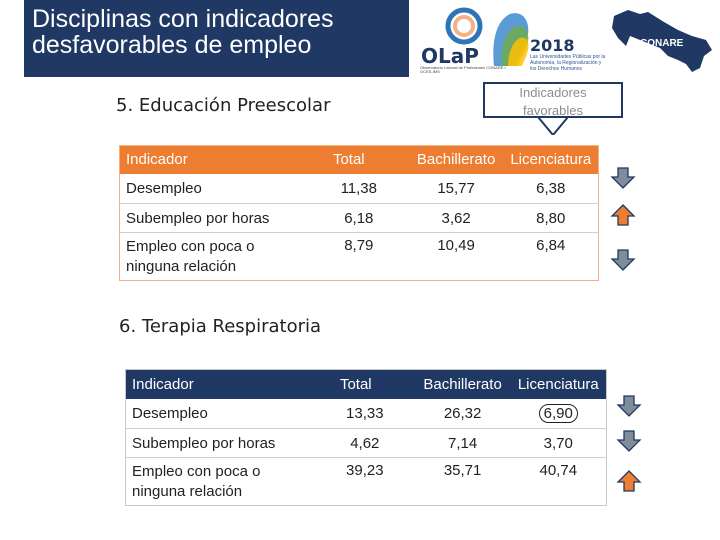 The image size is (720, 540). What do you see at coordinates (462, 413) in the screenshot?
I see `row-bachillerato: 26,32` at bounding box center [462, 413].